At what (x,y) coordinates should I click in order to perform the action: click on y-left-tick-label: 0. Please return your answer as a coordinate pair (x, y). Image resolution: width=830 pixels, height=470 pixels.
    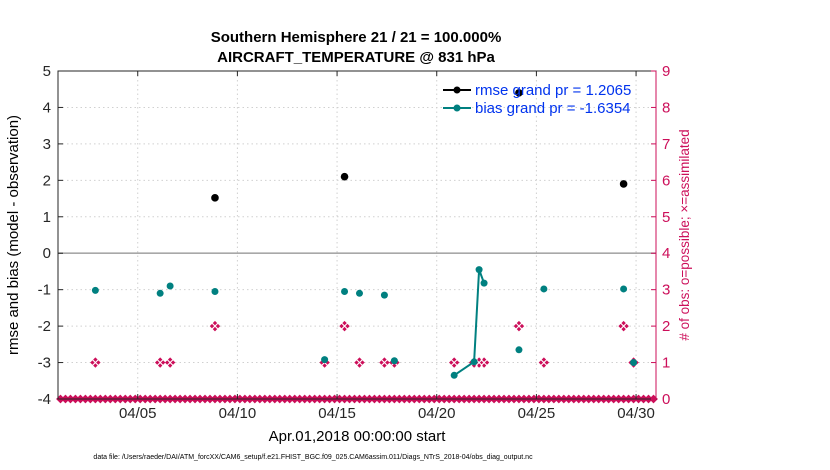
    Looking at the image, I should click on (47, 253).